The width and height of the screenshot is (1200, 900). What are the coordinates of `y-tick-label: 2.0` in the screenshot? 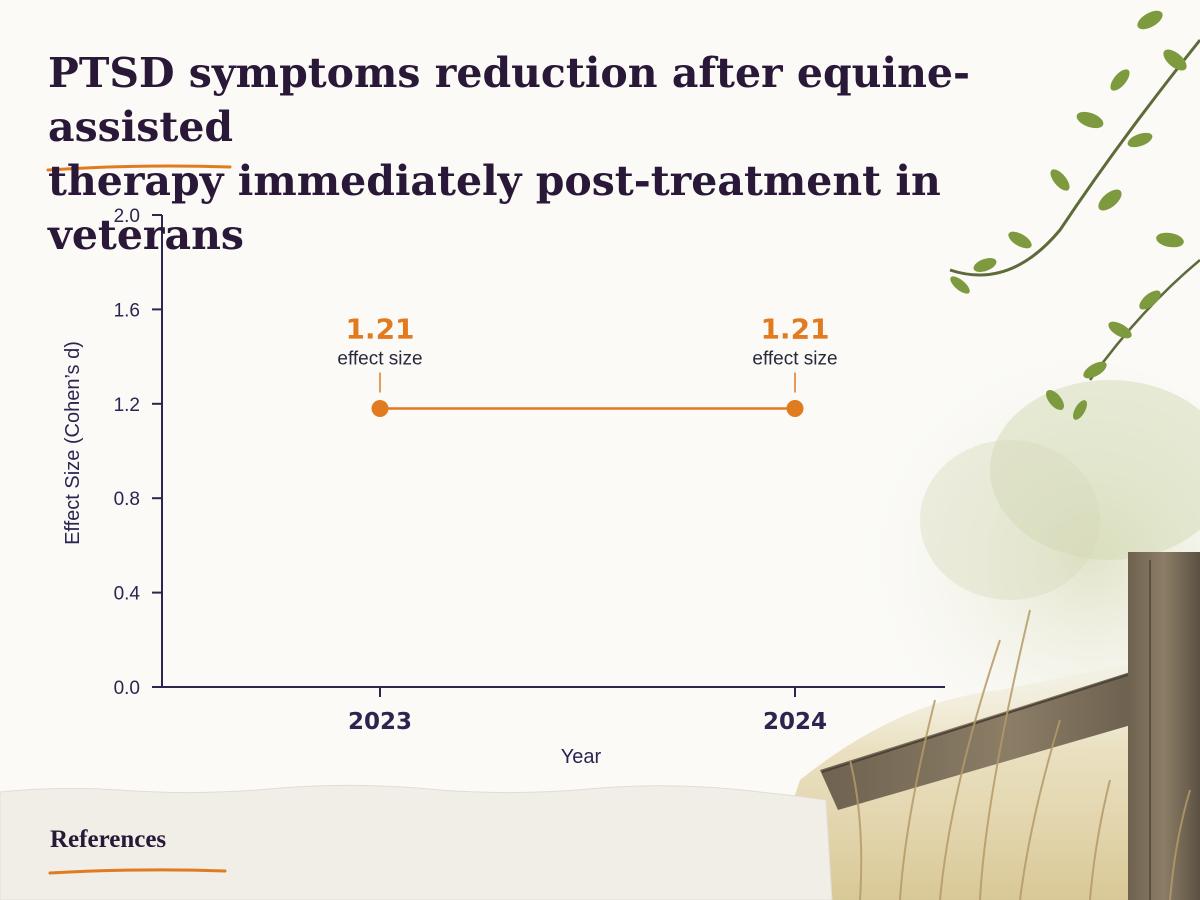 It's located at (127, 216).